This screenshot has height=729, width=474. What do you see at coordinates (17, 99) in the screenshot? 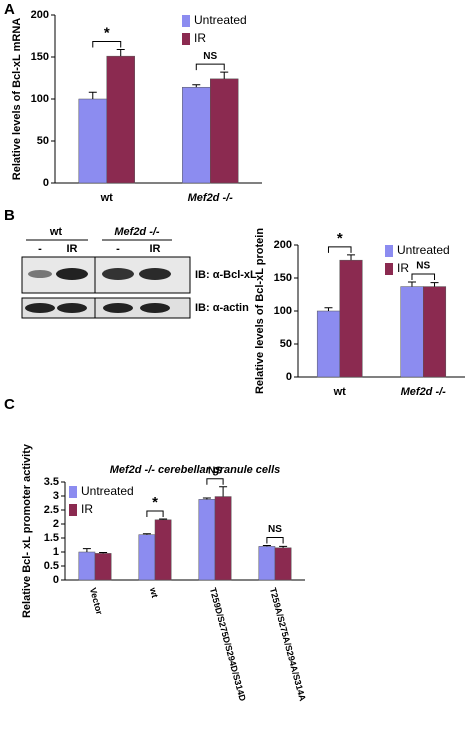
I see `y-axis-label: Relative levels of Bcl-xL mRNA` at bounding box center [17, 99].